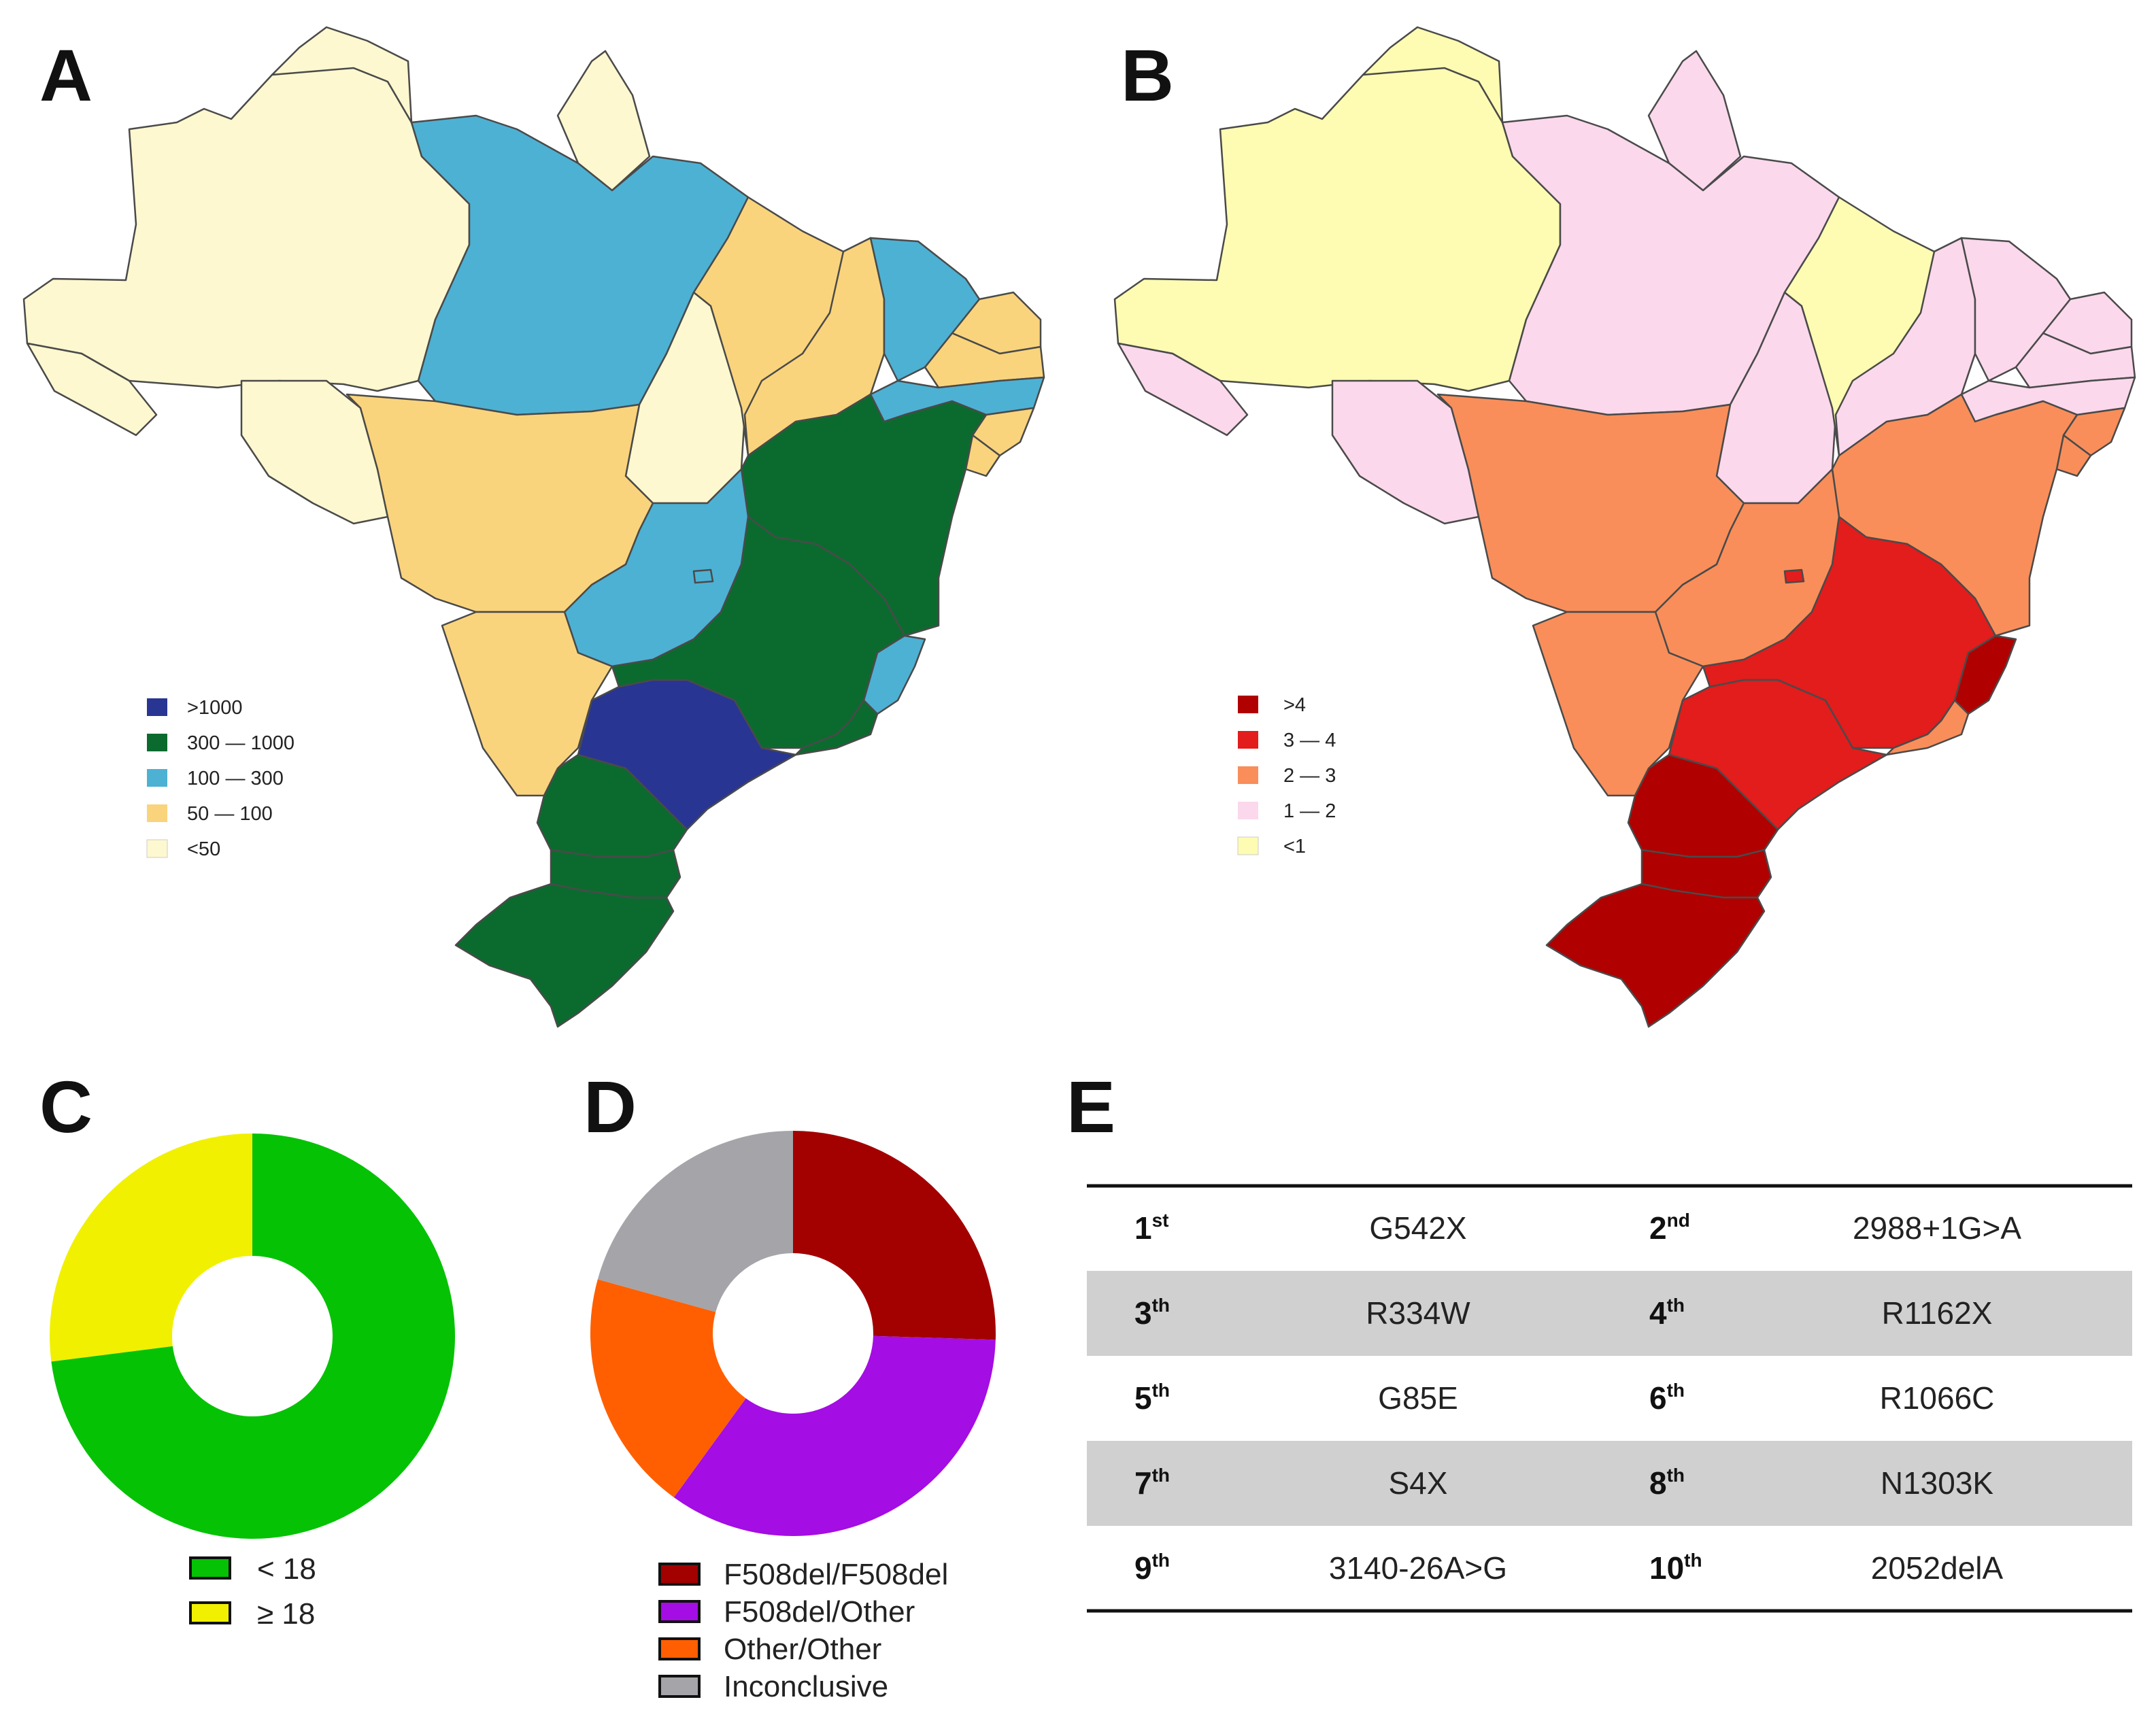  Describe the element at coordinates (1669, 1228) in the screenshot. I see `table-e-rank: 2nd` at that location.